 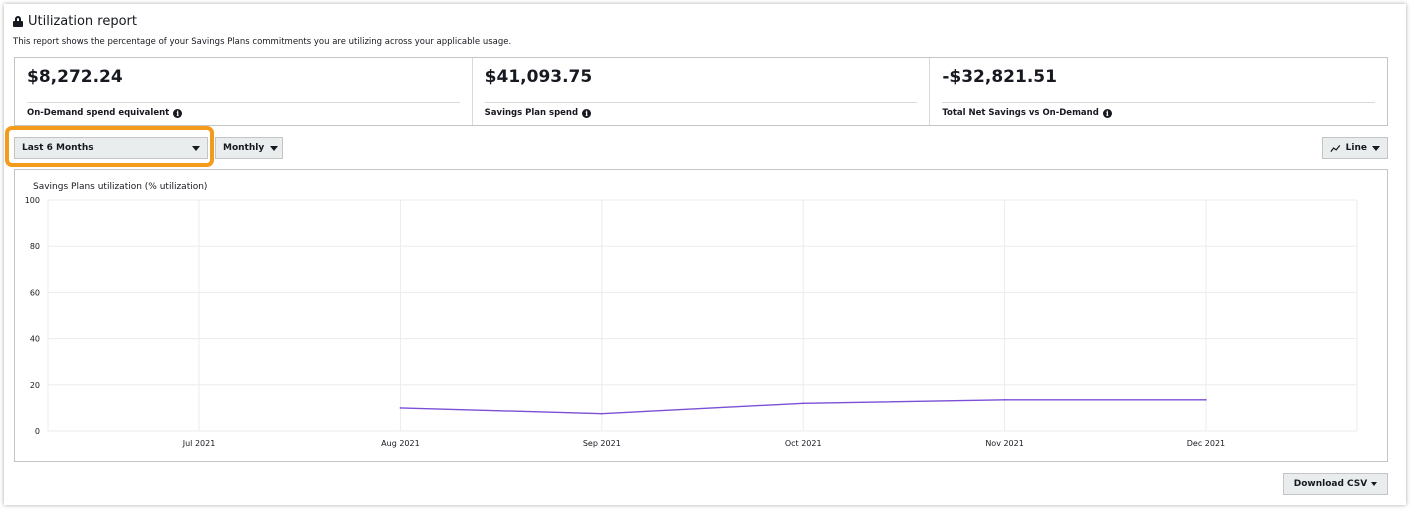 What do you see at coordinates (1020, 113) in the screenshot?
I see `net-savings-label: Total Net Savings vs On-Demand` at bounding box center [1020, 113].